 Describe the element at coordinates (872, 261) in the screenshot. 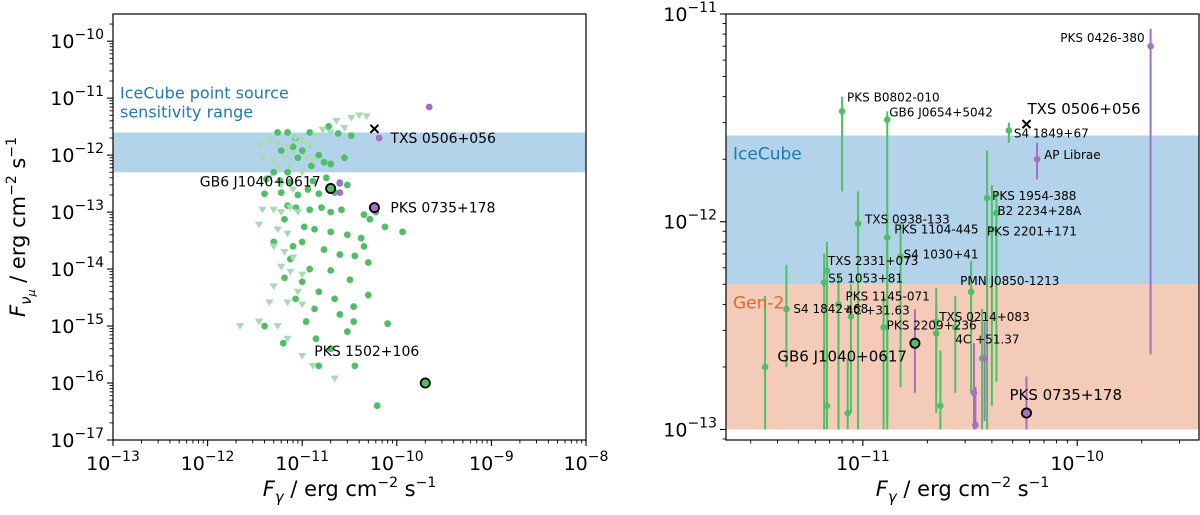

I see `source-label: TXS 2331+073` at that location.